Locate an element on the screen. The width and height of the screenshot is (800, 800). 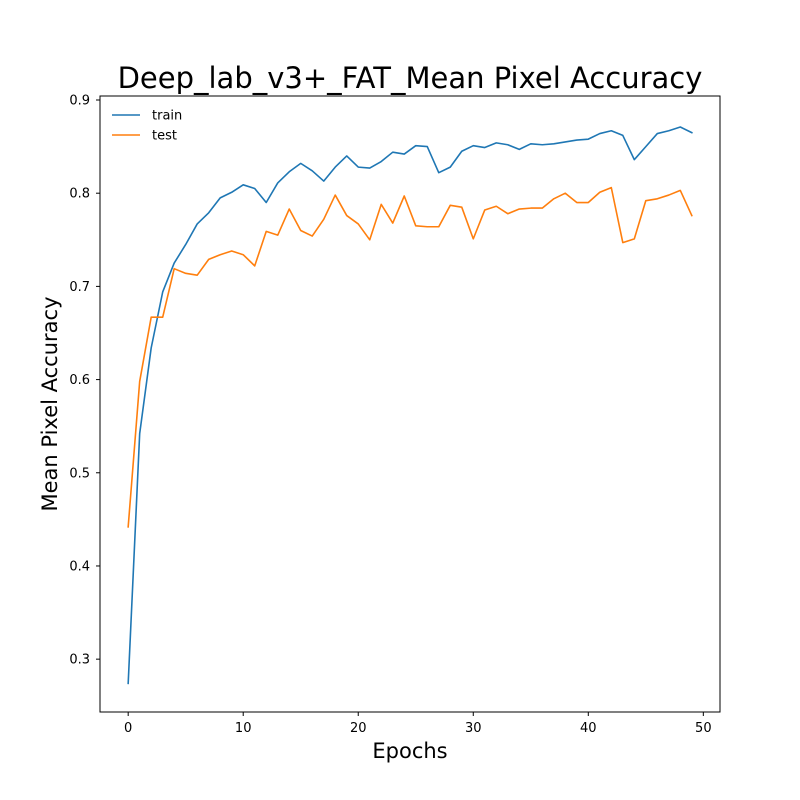
y-tick-label: 0.6 is located at coordinates (79, 380).